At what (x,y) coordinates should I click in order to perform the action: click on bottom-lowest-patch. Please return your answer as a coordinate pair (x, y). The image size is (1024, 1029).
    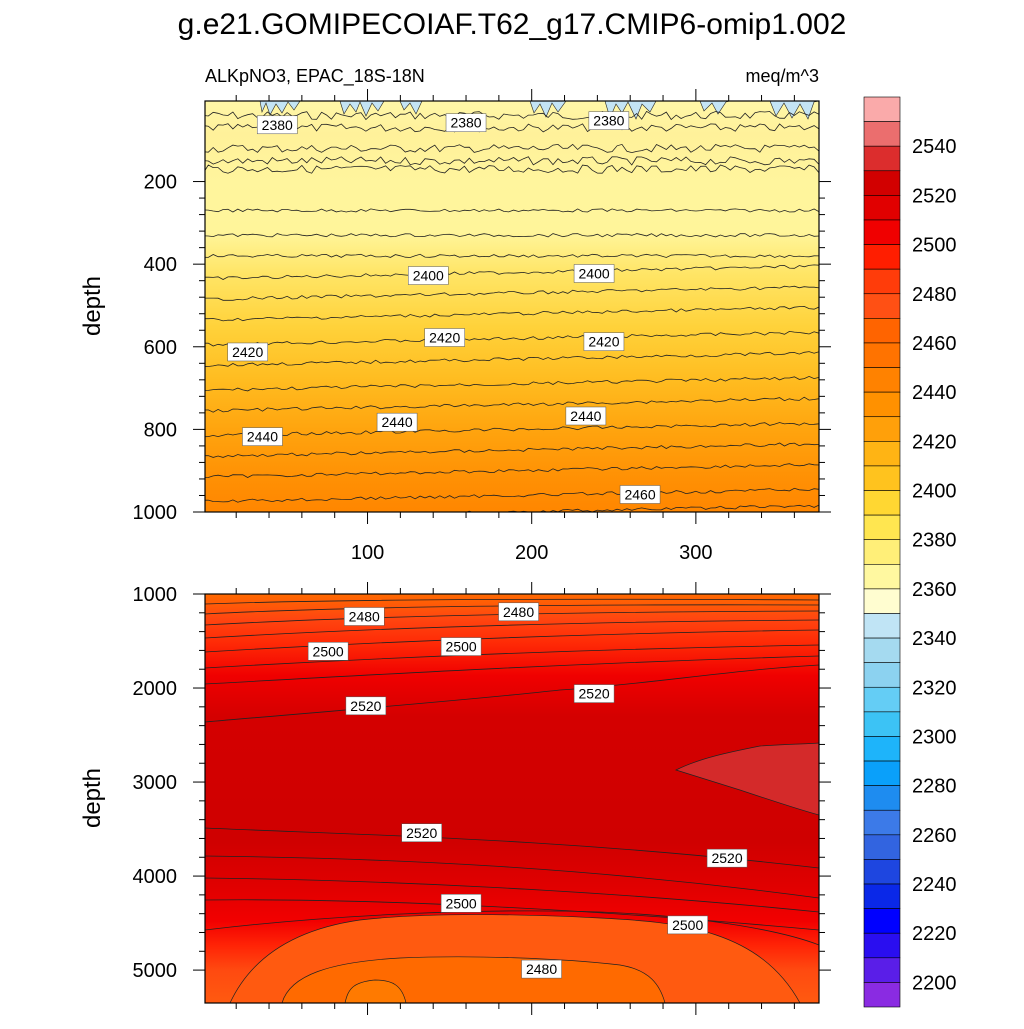
    Looking at the image, I should click on (375, 991).